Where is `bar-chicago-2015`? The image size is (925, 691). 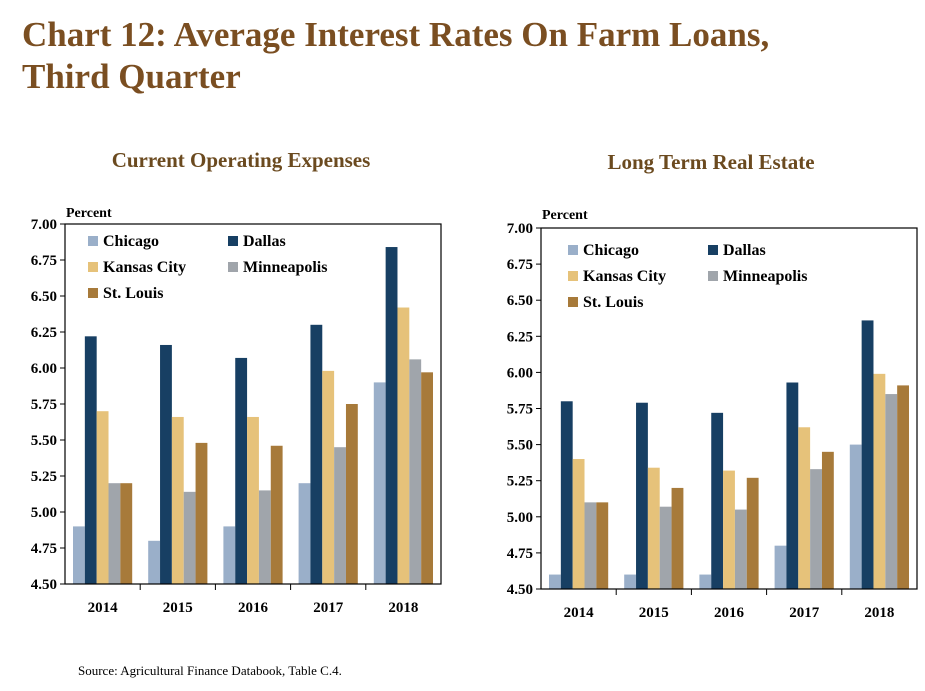
bar-chicago-2015 is located at coordinates (630, 581).